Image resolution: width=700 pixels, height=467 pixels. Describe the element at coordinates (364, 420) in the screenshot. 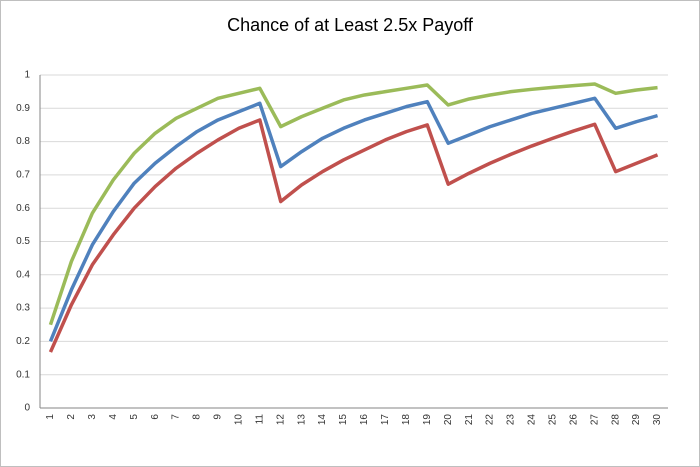

I see `x-tick-label: 16` at that location.